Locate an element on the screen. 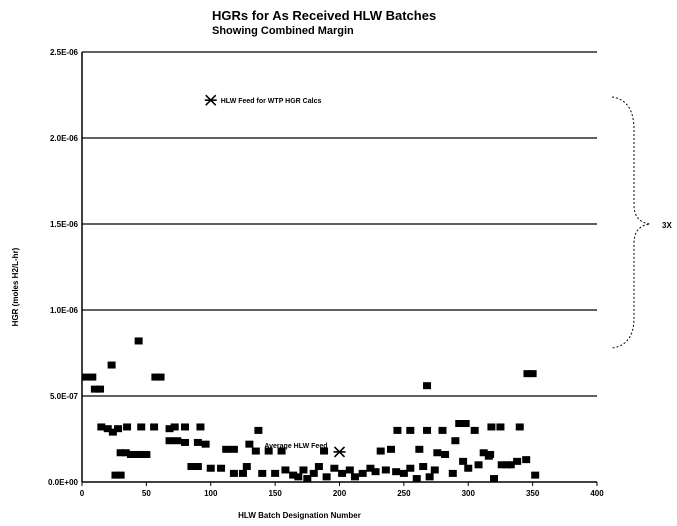  y-tick-label: 1.0E-06 is located at coordinates (64, 310).